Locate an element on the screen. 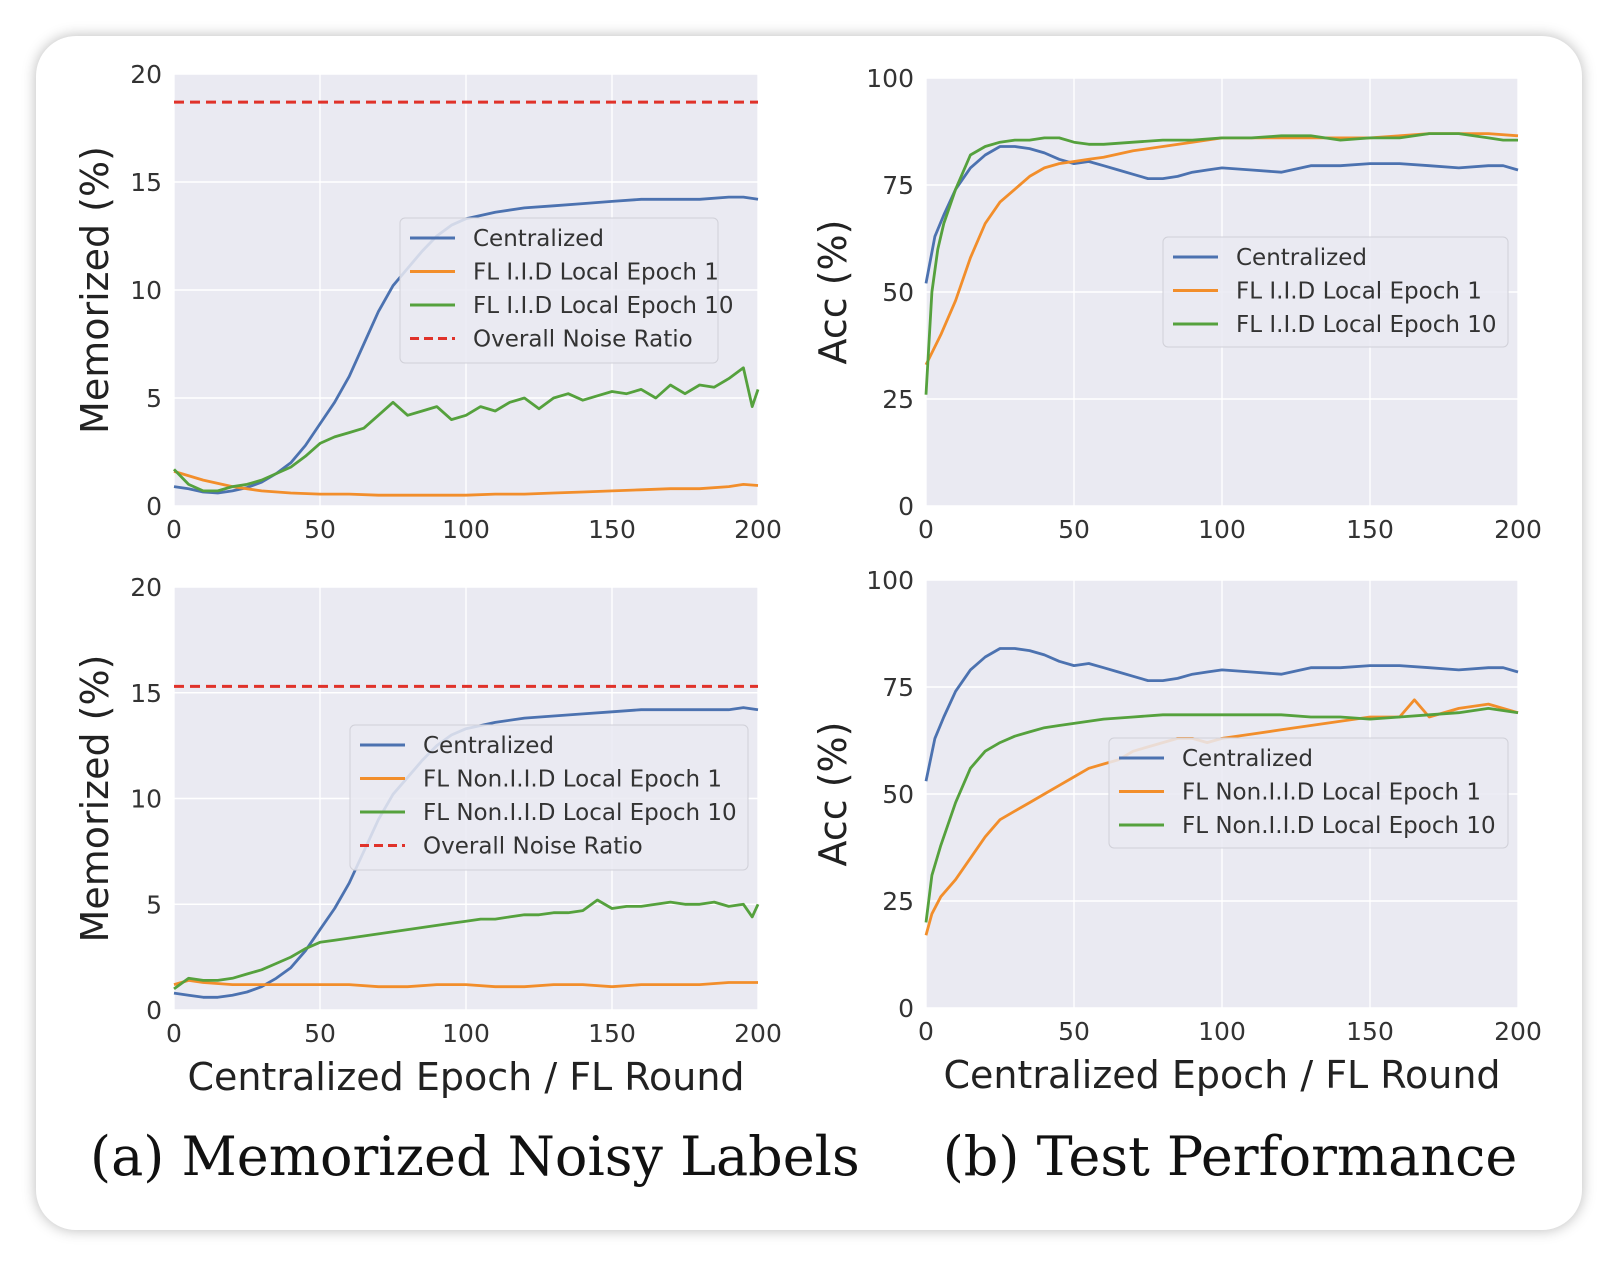 The height and width of the screenshot is (1266, 1618). caption-b: (b) Test Performance is located at coordinates (1230, 1156).